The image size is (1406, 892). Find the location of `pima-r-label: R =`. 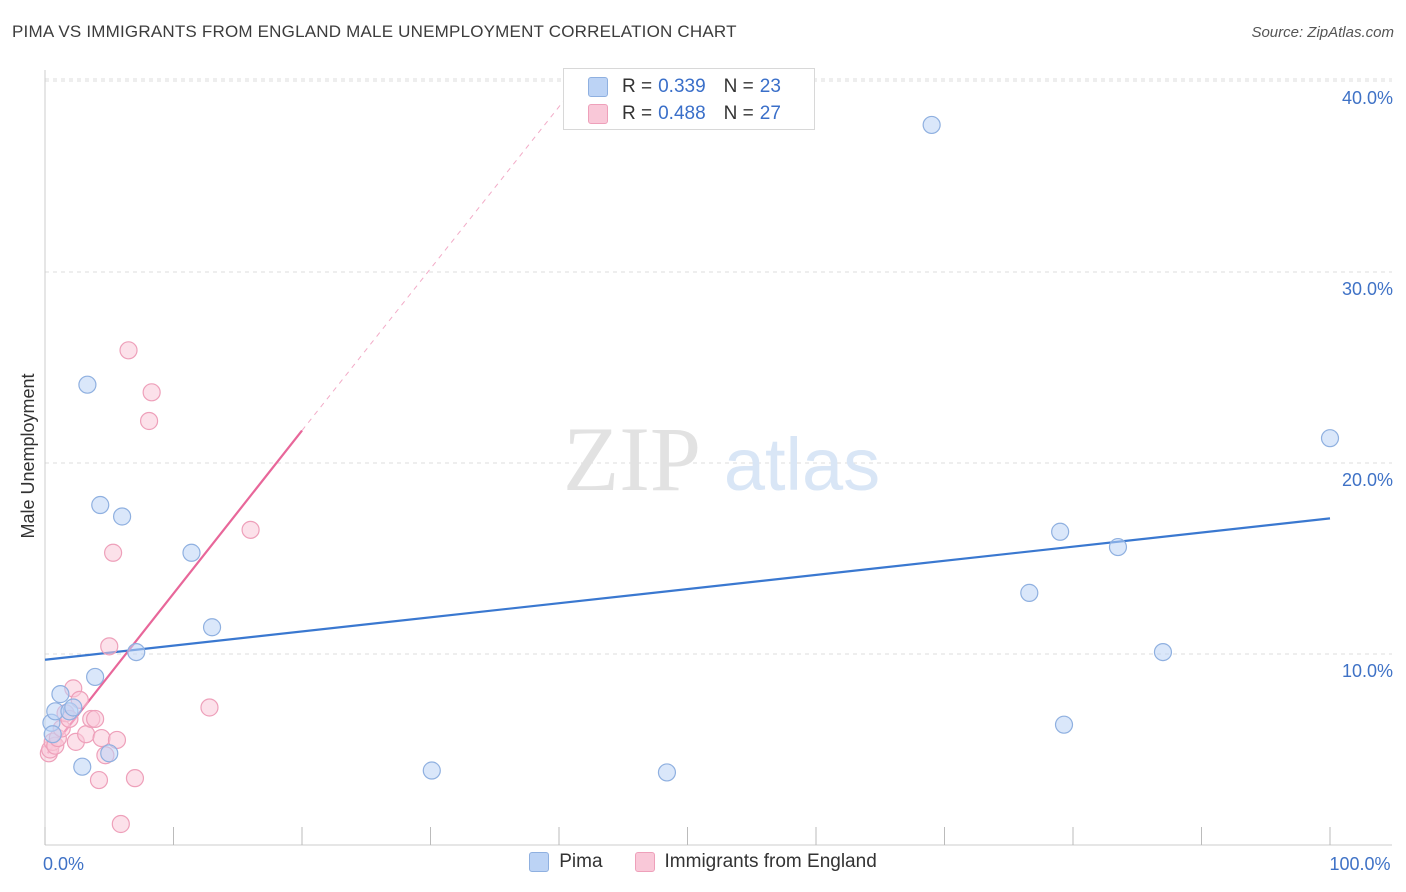

pima-r-label: R = is located at coordinates (637, 86).